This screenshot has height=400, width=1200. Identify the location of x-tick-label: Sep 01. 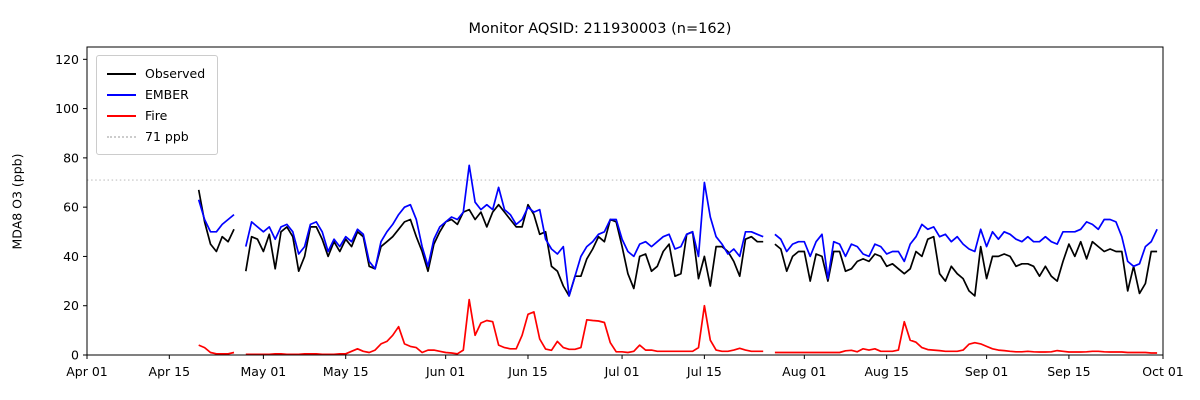
(986, 371).